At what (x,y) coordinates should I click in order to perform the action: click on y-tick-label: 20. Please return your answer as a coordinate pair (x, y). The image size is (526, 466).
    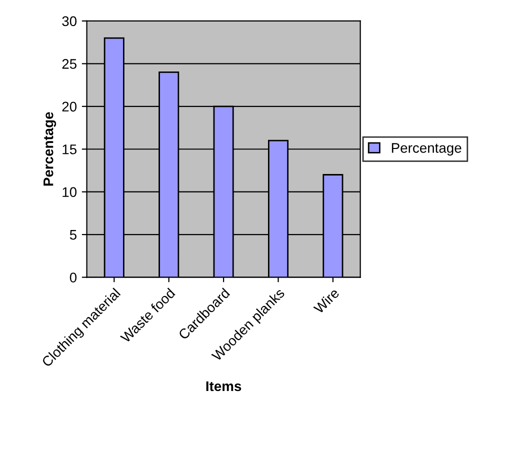
    Looking at the image, I should click on (69, 107).